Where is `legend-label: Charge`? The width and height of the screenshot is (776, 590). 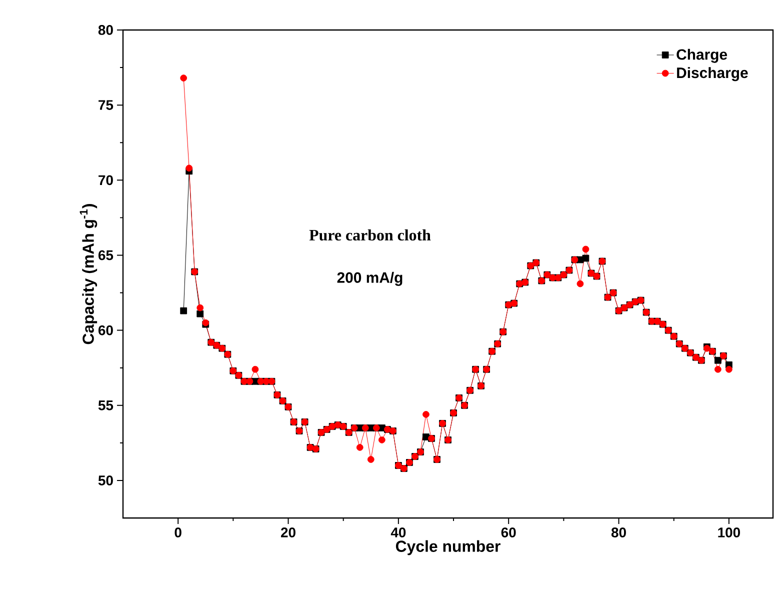 legend-label: Charge is located at coordinates (702, 55).